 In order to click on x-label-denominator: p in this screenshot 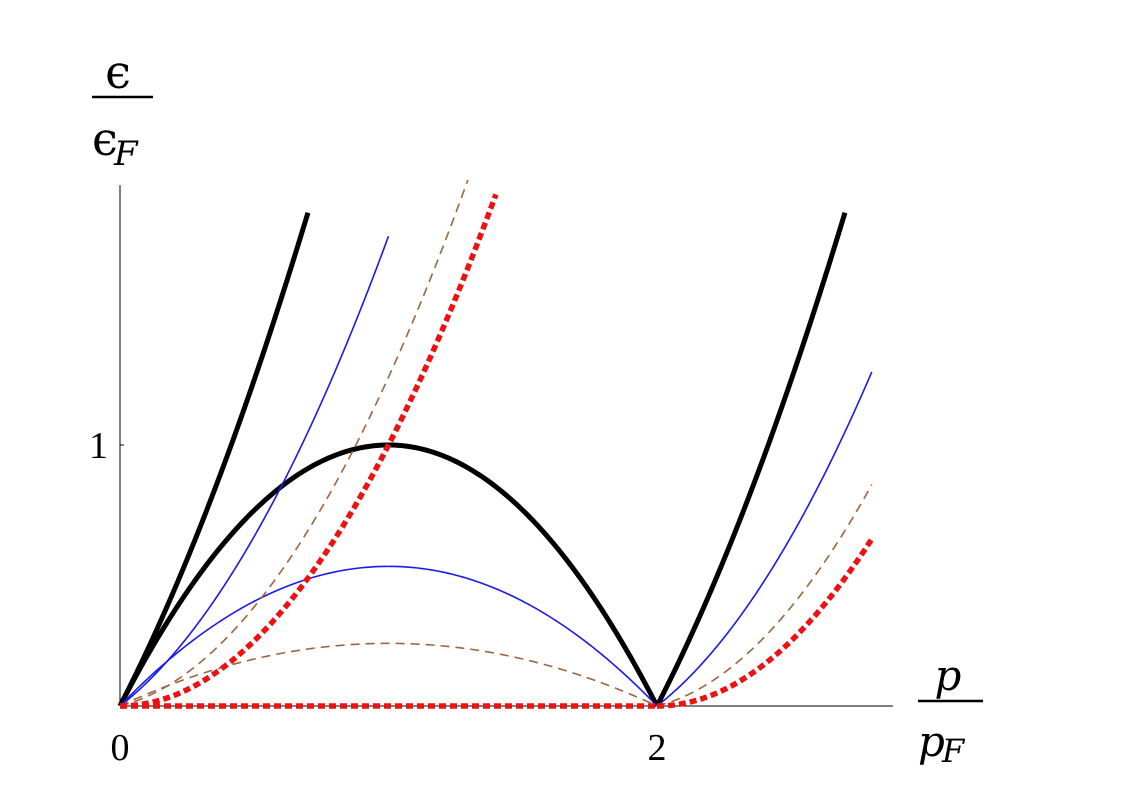, I will do `click(931, 741)`.